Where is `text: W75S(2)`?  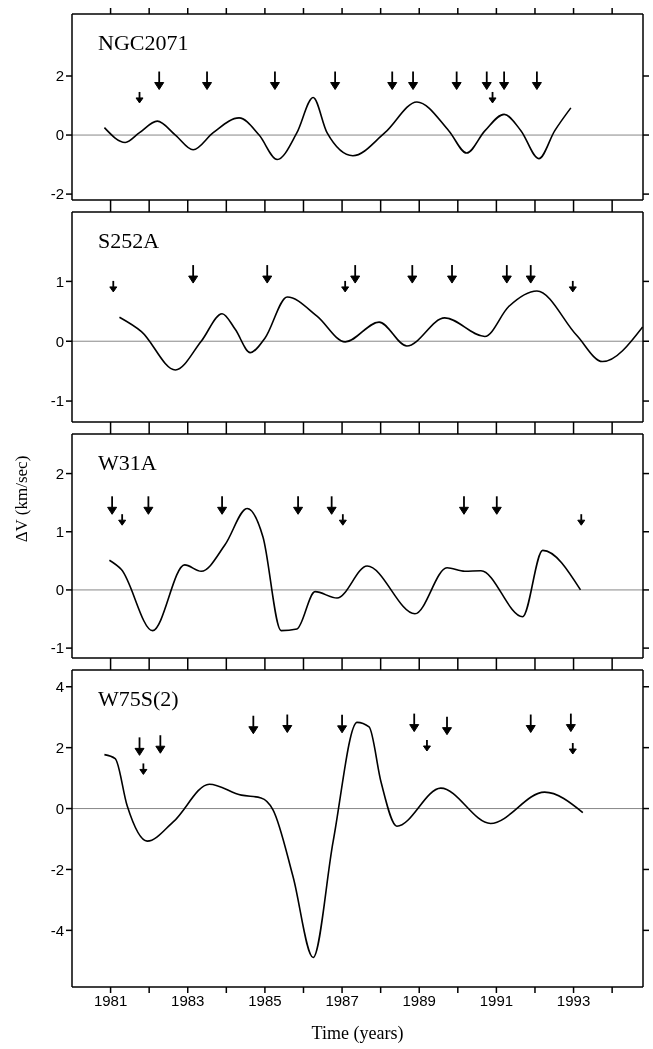 text: W75S(2) is located at coordinates (138, 699).